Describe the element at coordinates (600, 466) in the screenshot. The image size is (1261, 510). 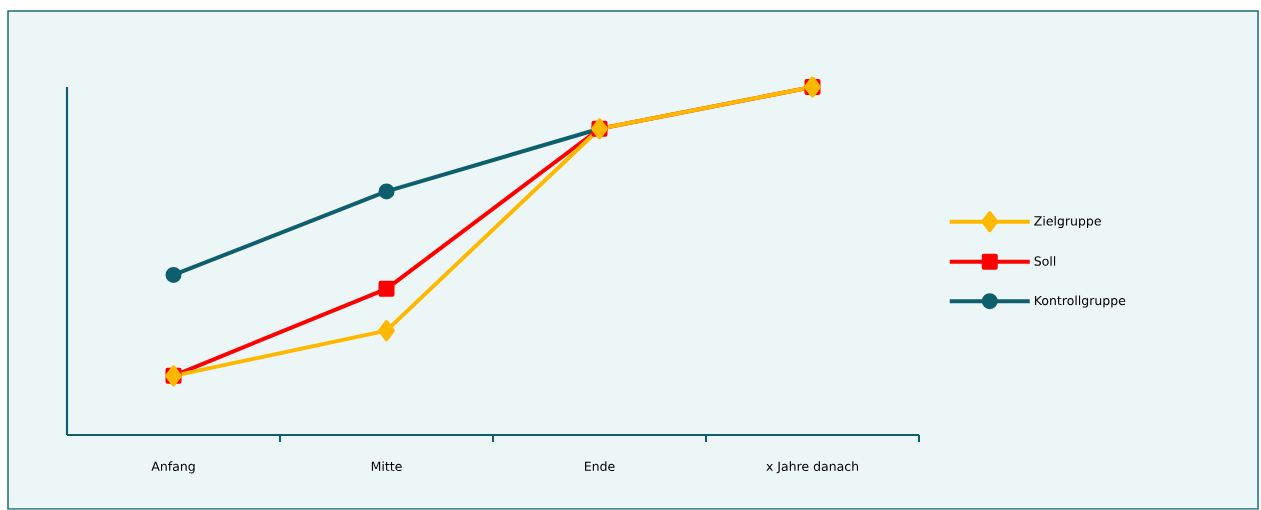
I see `x-tick-label: Ende` at that location.